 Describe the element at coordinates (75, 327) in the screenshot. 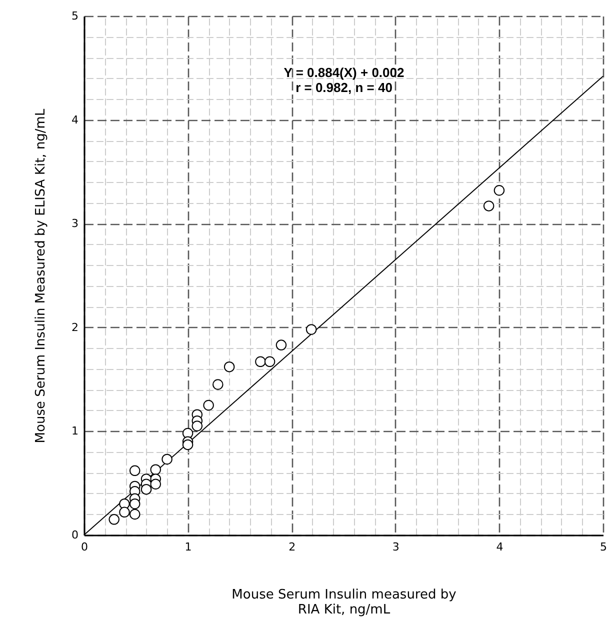

I see `y-tick-label: 2` at that location.